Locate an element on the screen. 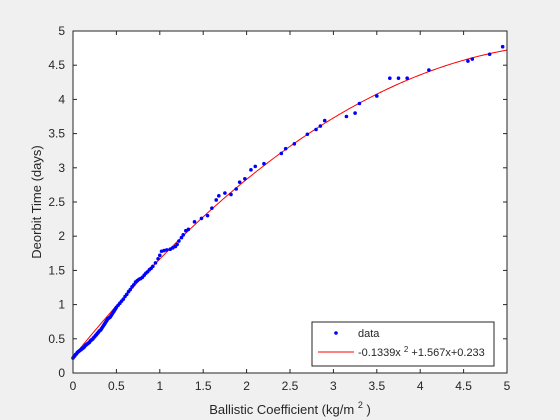 The height and width of the screenshot is (420, 560). x-axis-label-superscript: 2 is located at coordinates (360, 405).